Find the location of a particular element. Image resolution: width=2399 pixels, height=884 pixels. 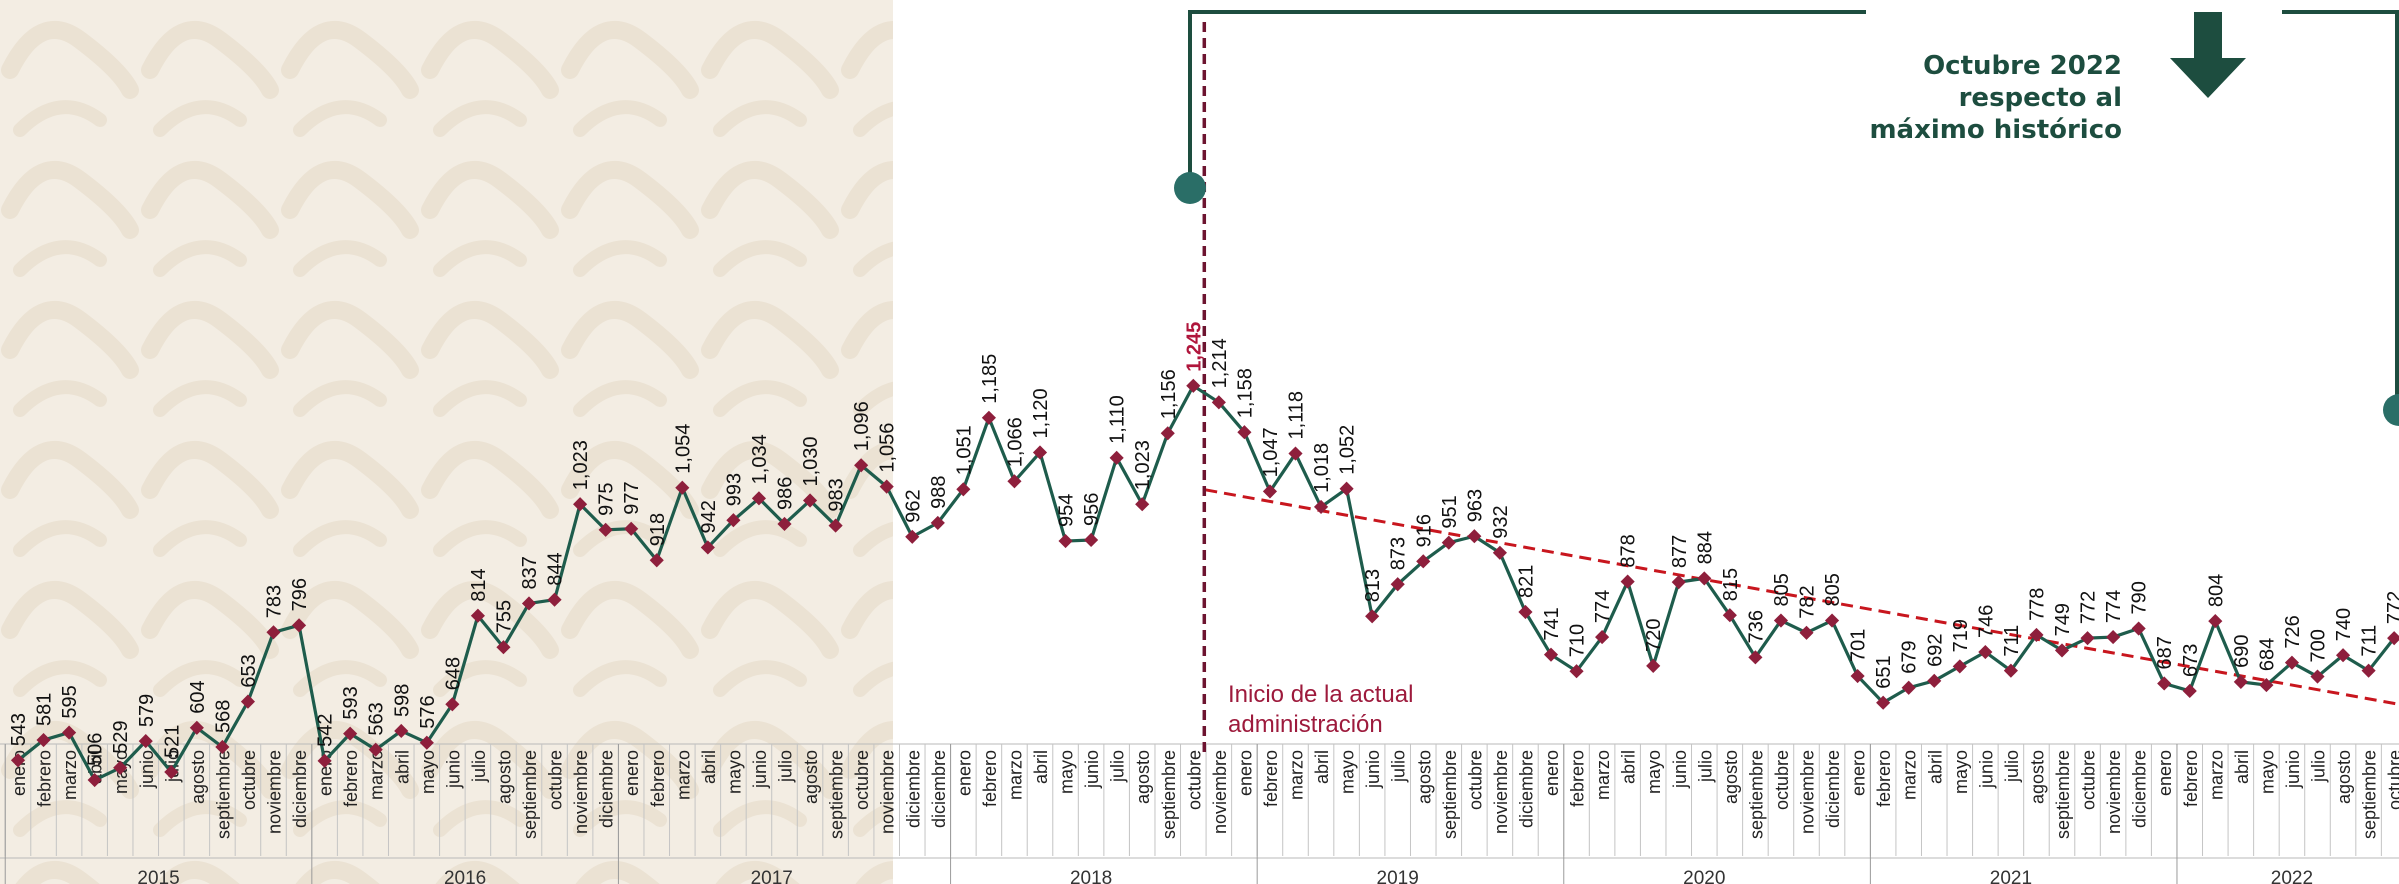

data-label: 736 is located at coordinates (1756, 626).